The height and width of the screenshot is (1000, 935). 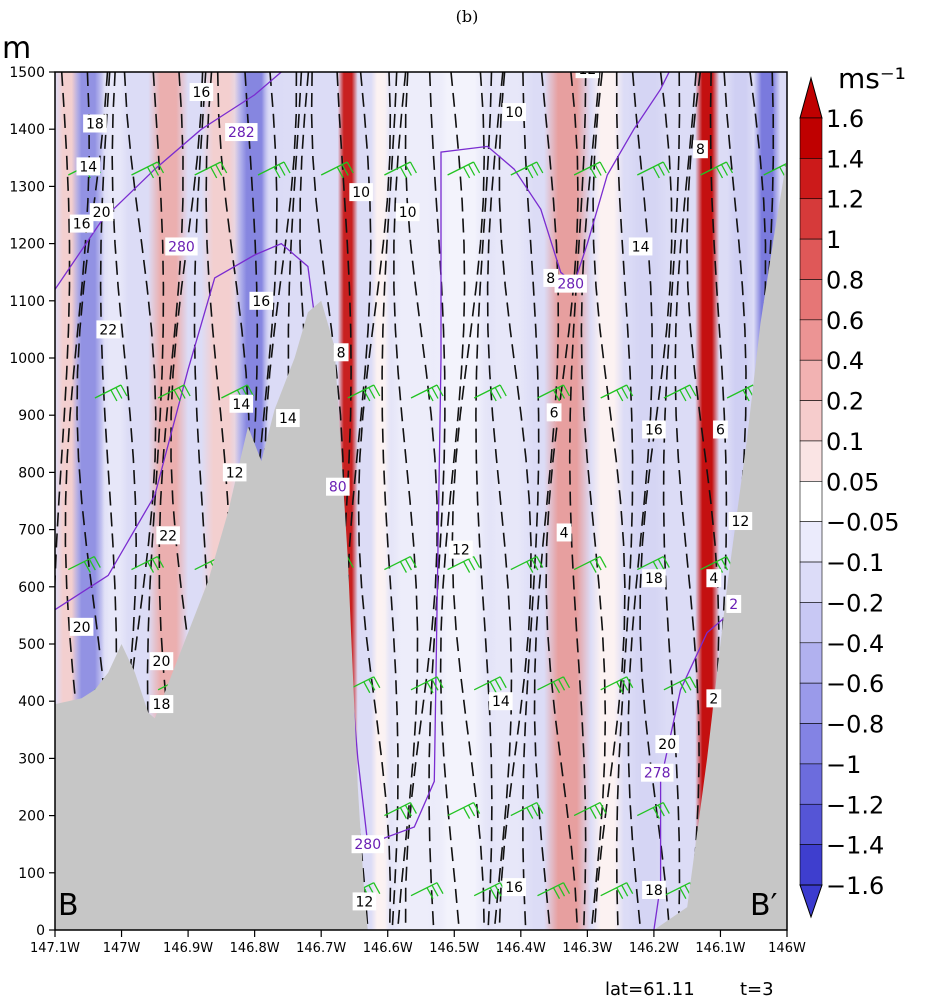 What do you see at coordinates (31, 531) in the screenshot?
I see `y-tick-label: 700` at bounding box center [31, 531].